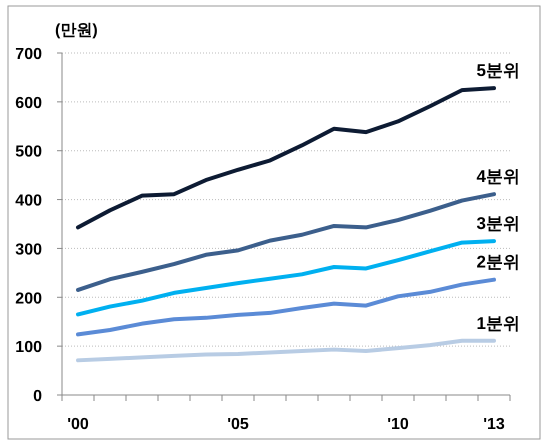 Image resolution: width=542 pixels, height=441 pixels. What do you see at coordinates (28, 299) in the screenshot?
I see `y-tick-label: 200` at bounding box center [28, 299].